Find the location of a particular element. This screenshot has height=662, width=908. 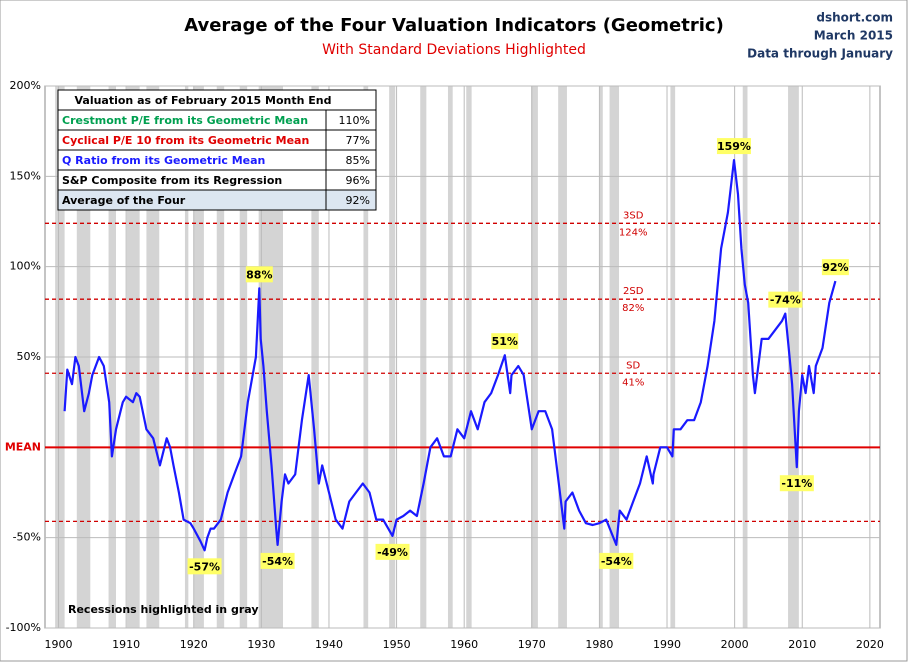

sd-value-label: 41% is located at coordinates (633, 382).